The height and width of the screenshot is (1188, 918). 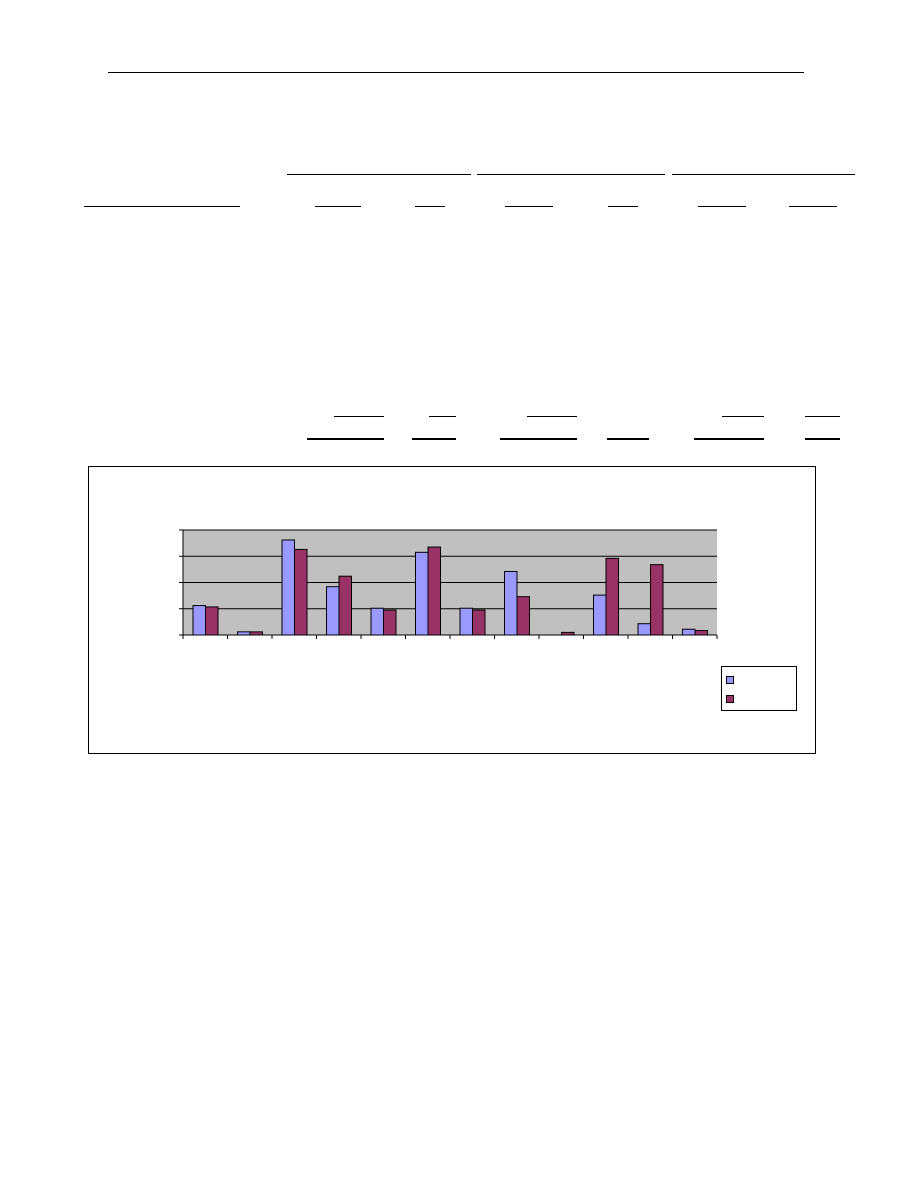 I want to click on bar-chart, so click(x=448, y=584).